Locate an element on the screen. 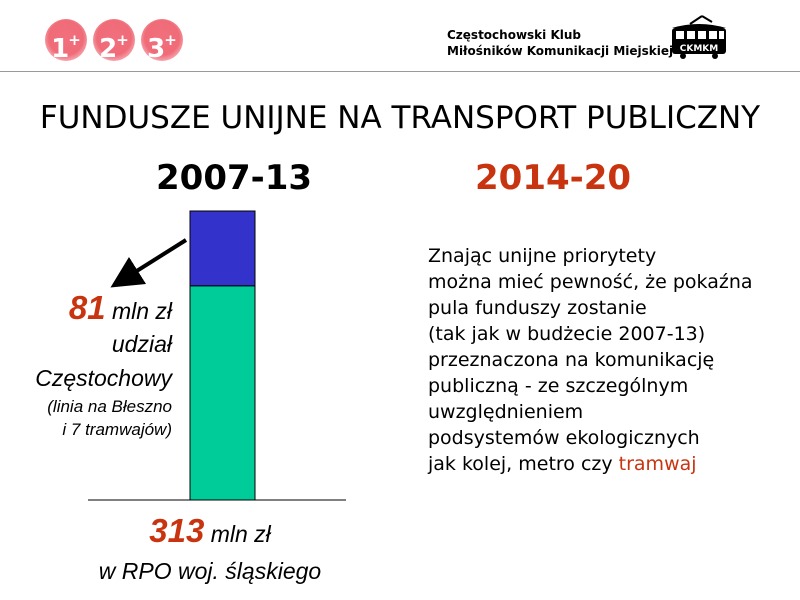 This screenshot has height=600, width=800. description-line: publiczną - ze szczególnym is located at coordinates (558, 386).